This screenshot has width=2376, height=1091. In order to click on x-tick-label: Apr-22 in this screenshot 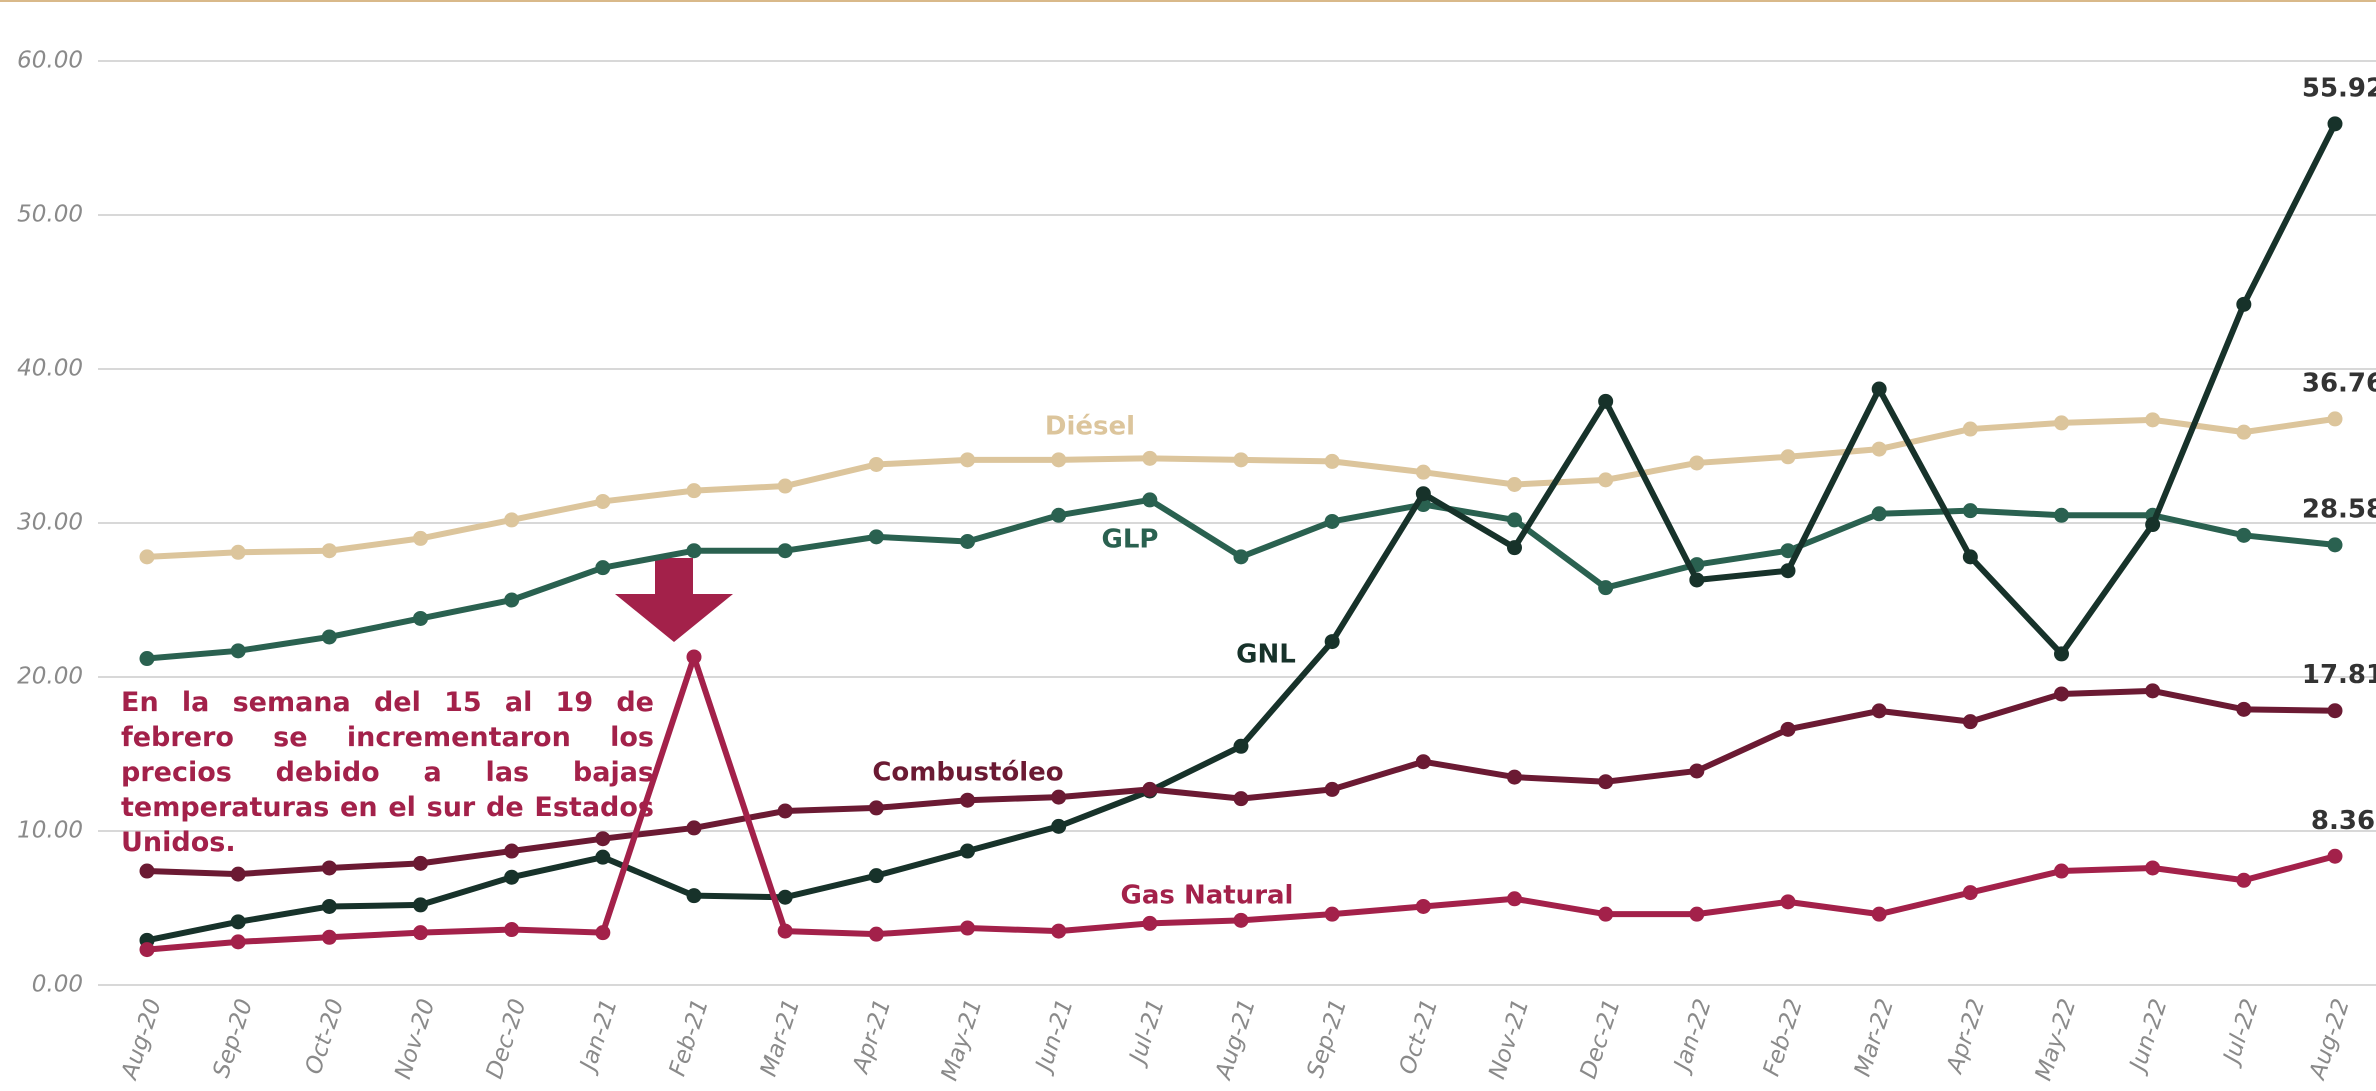, I will do `click(1965, 1037)`.